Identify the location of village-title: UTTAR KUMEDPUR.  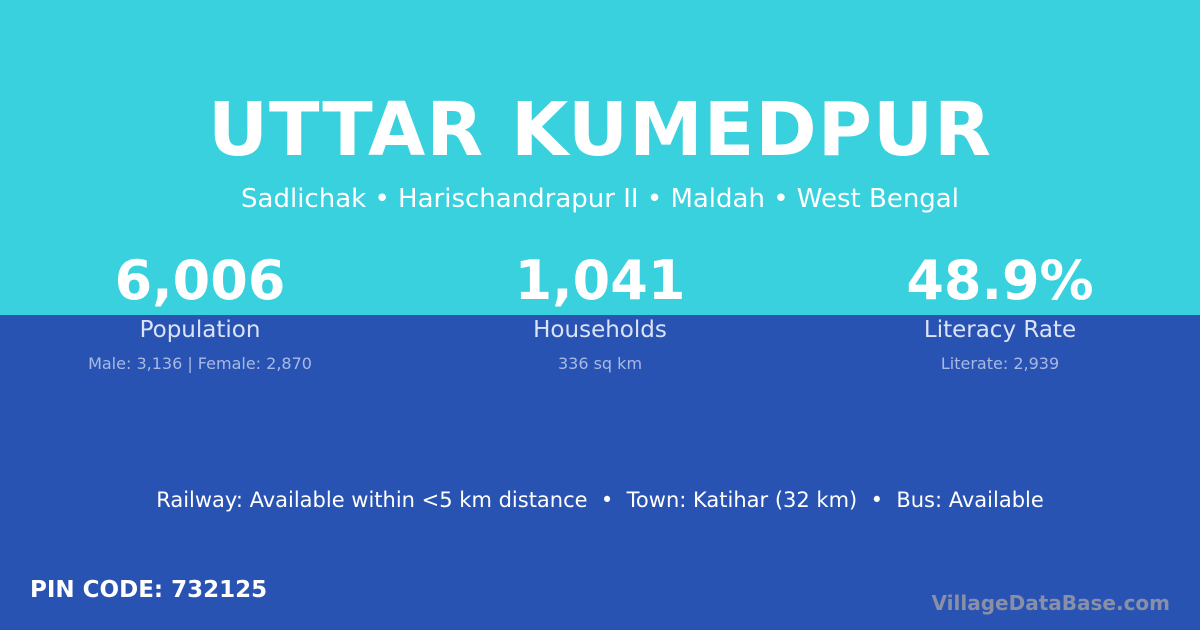
(600, 130).